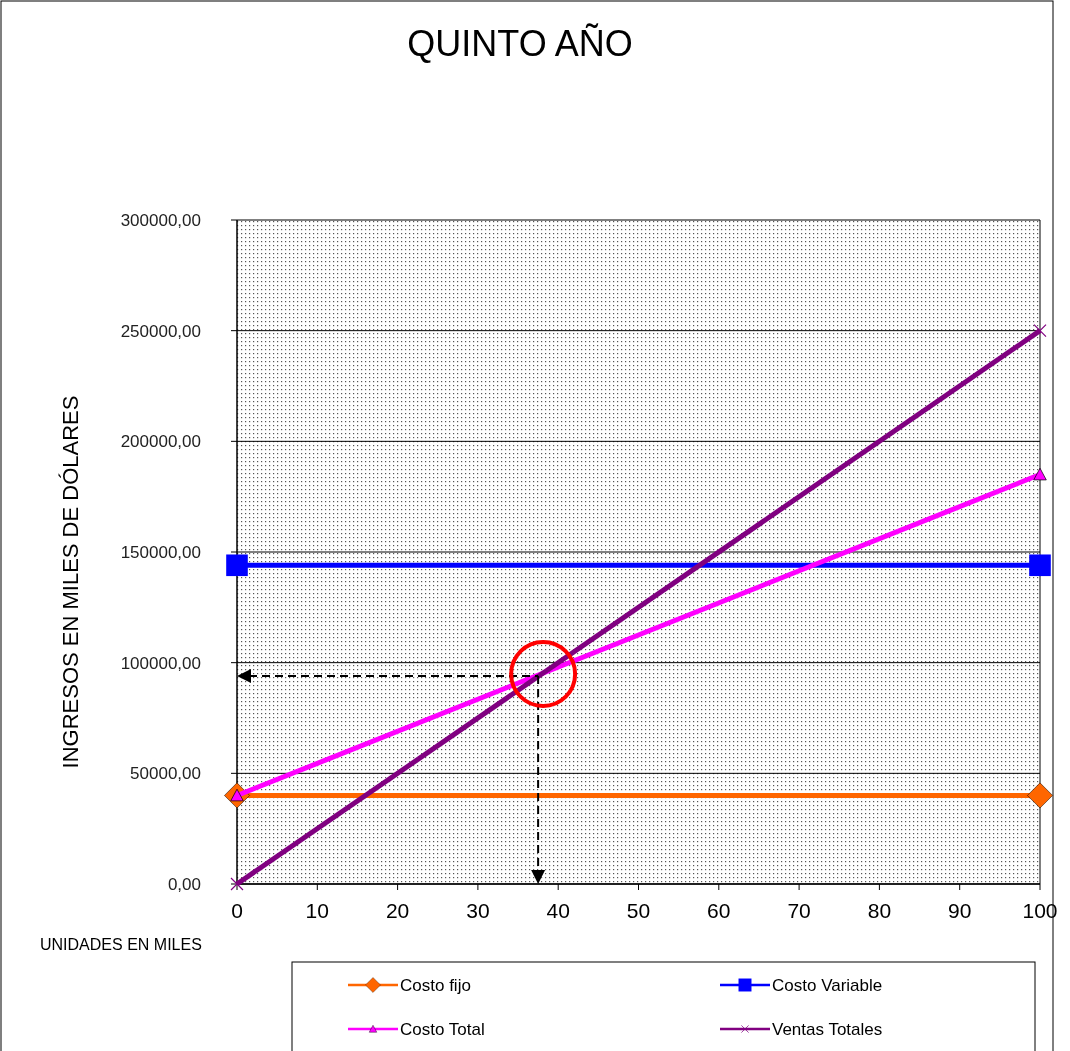 This screenshot has width=1070, height=1051. I want to click on x-tick-label: 10, so click(317, 910).